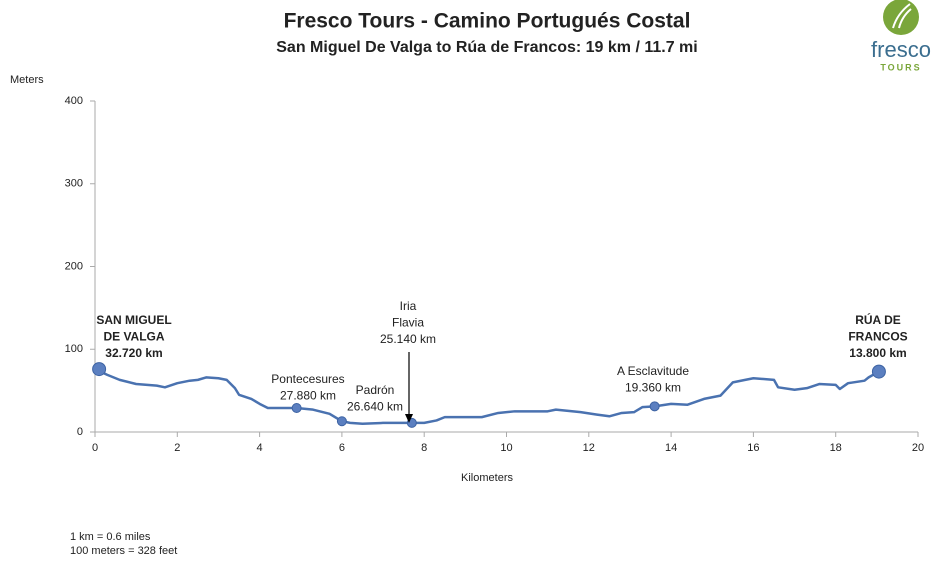 Image resolution: width=943 pixels, height=562 pixels. I want to click on x-tick-label: 0, so click(95, 448).